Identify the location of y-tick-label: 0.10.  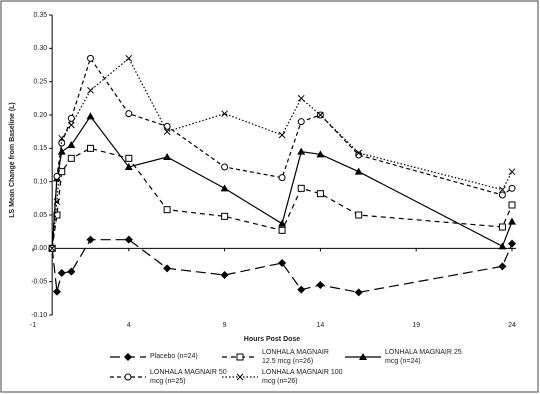
(41, 182).